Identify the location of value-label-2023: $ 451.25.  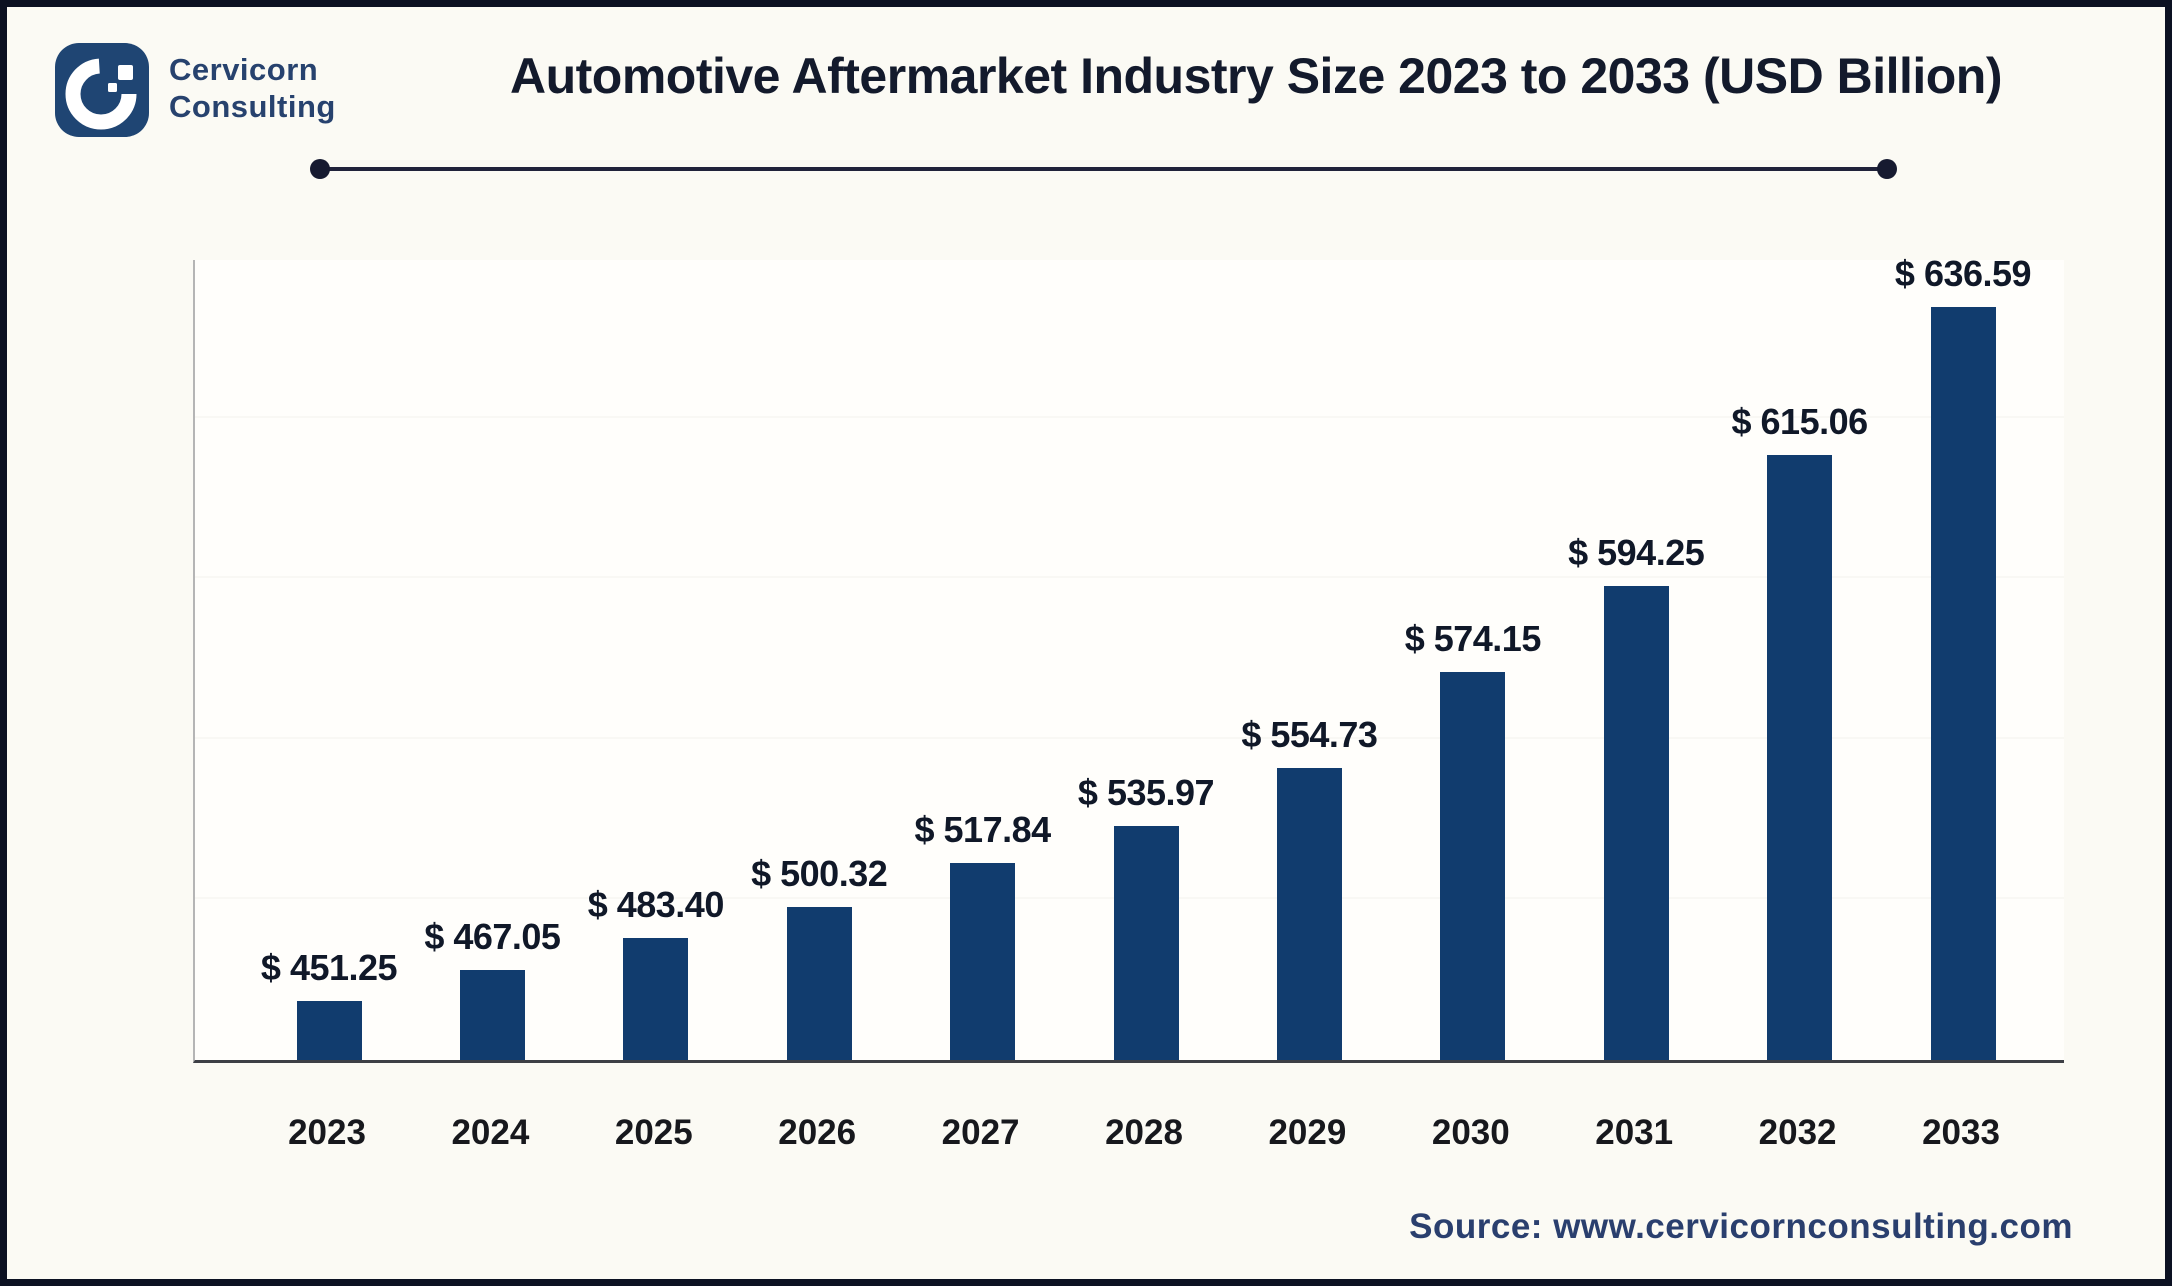
(329, 967).